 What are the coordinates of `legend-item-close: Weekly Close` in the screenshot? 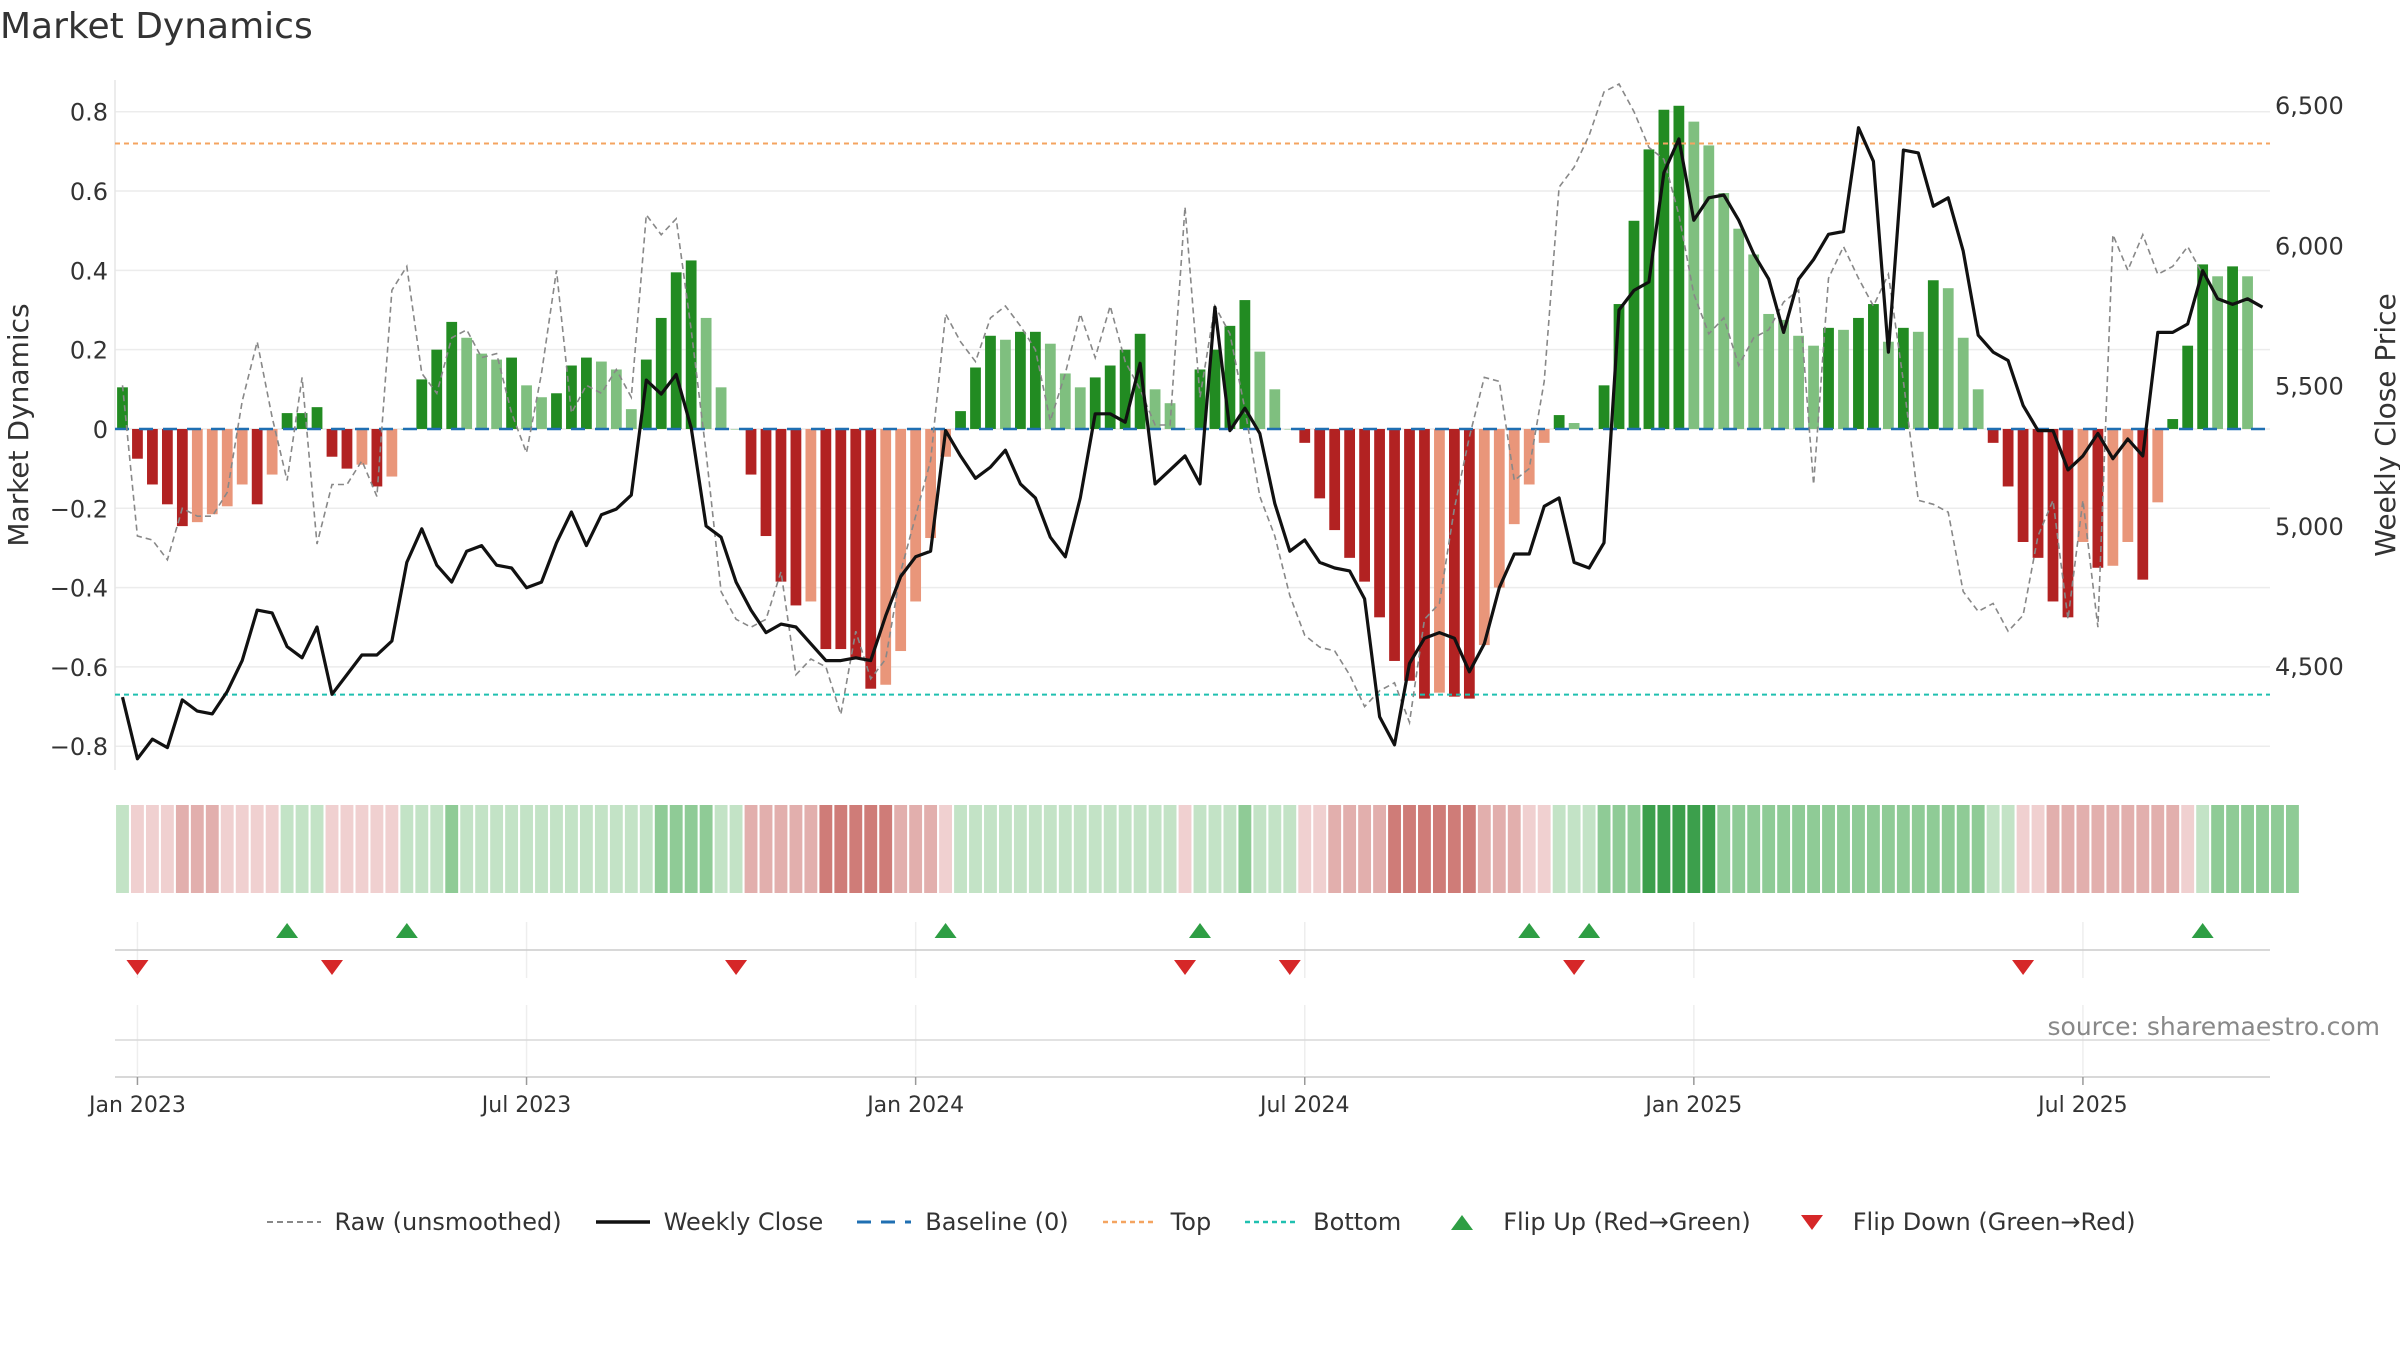 It's located at (708, 1222).